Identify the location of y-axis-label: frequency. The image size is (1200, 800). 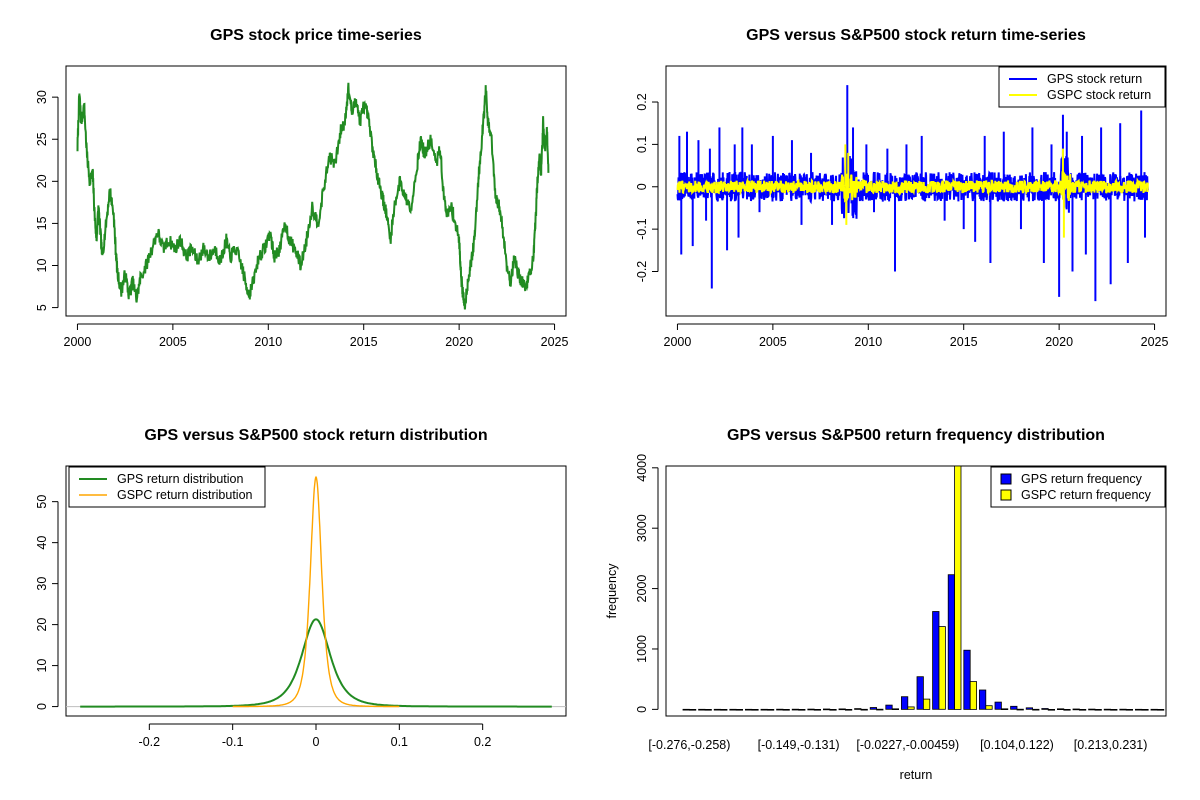
(612, 591).